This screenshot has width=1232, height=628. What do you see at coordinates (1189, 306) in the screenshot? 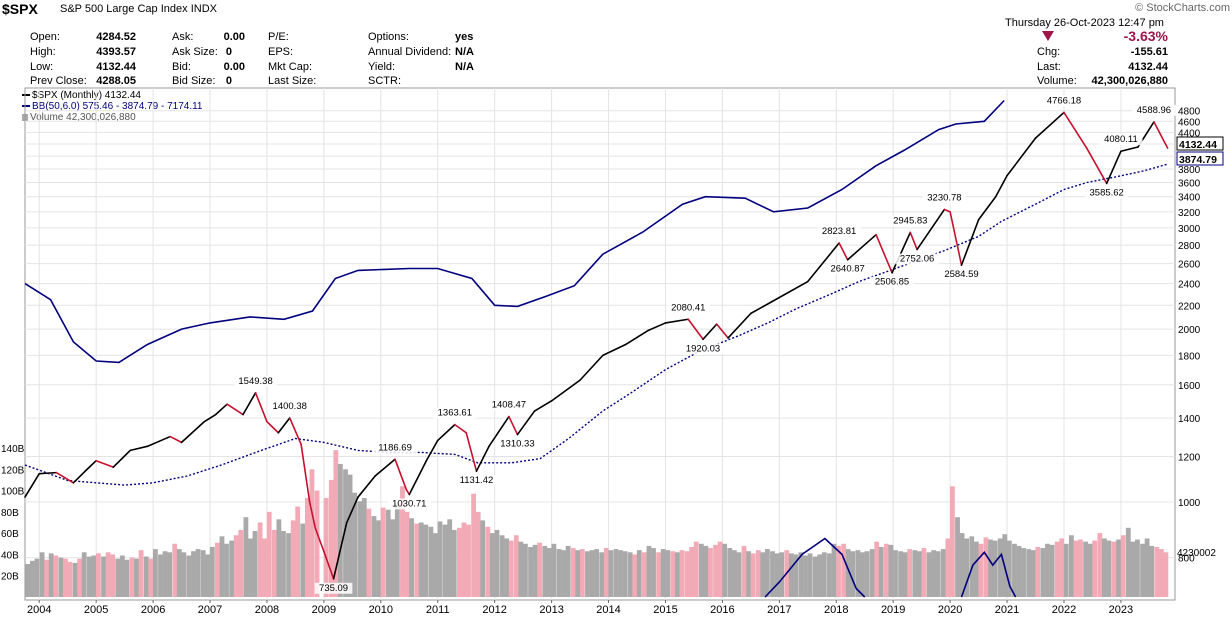
I see `price-tick-label: 2200` at bounding box center [1189, 306].